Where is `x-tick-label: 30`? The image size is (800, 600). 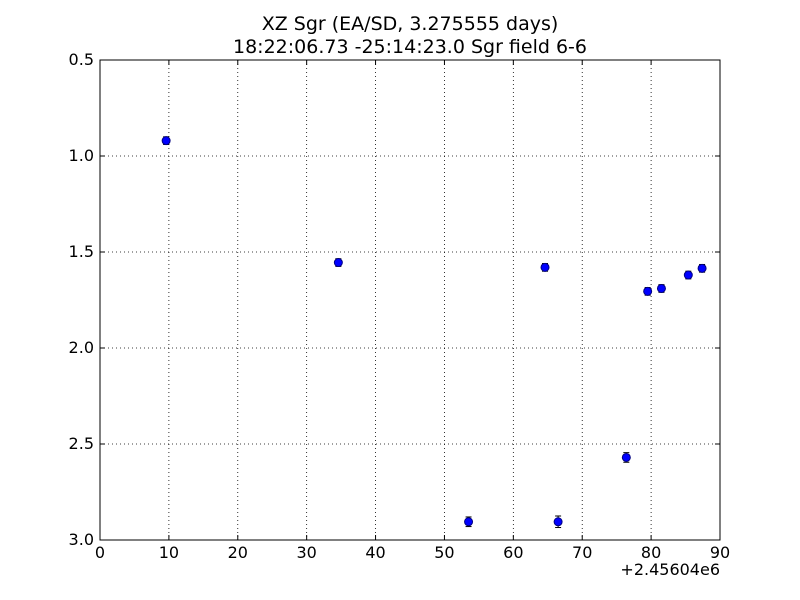
x-tick-label: 30 is located at coordinates (306, 552).